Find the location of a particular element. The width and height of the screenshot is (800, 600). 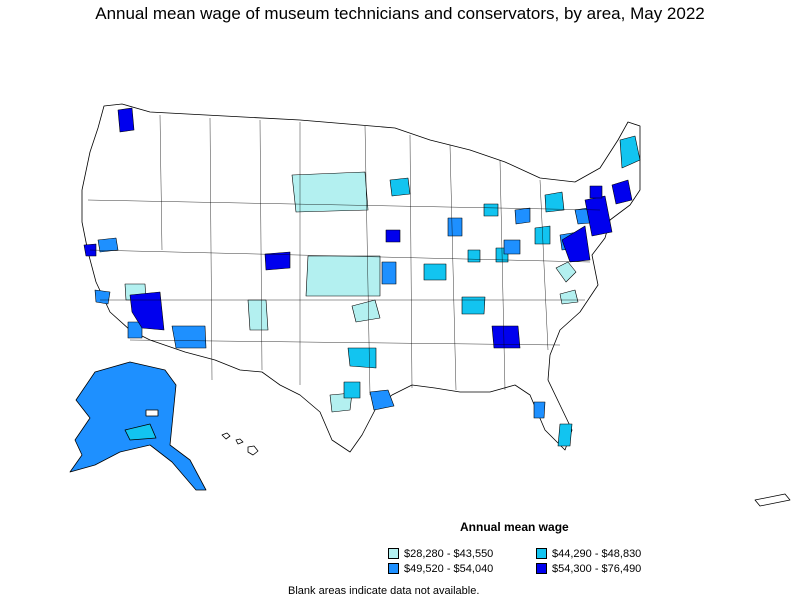

legend-item: $54,300 - $76,490 is located at coordinates (610, 569).